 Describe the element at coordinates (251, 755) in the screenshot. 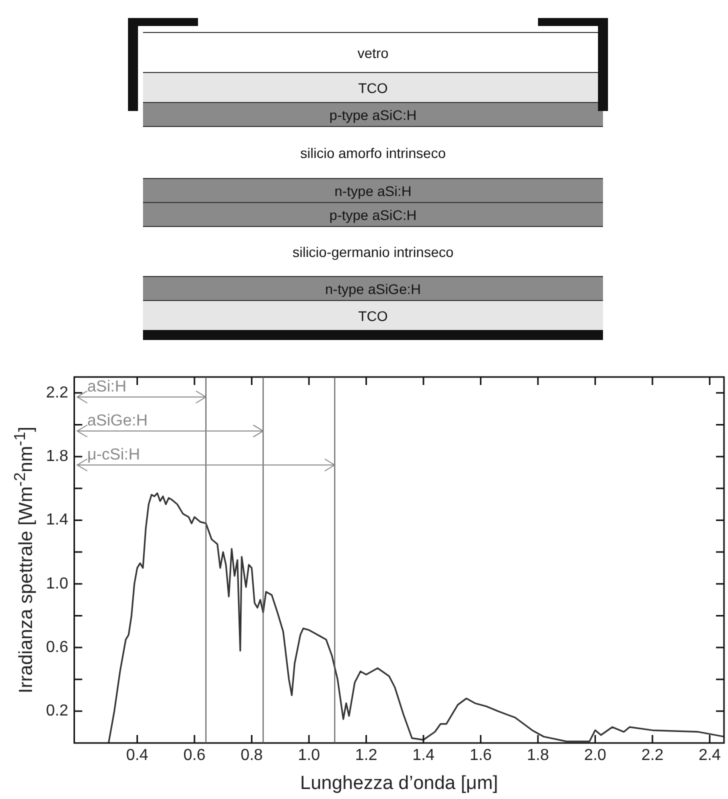

I see `x-tick-label: 0.8` at that location.